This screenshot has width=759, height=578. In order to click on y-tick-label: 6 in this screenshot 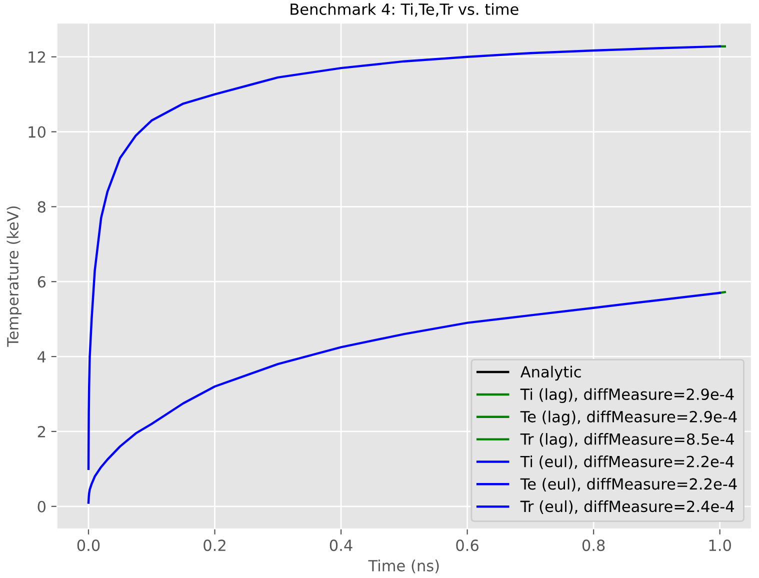, I will do `click(42, 282)`.